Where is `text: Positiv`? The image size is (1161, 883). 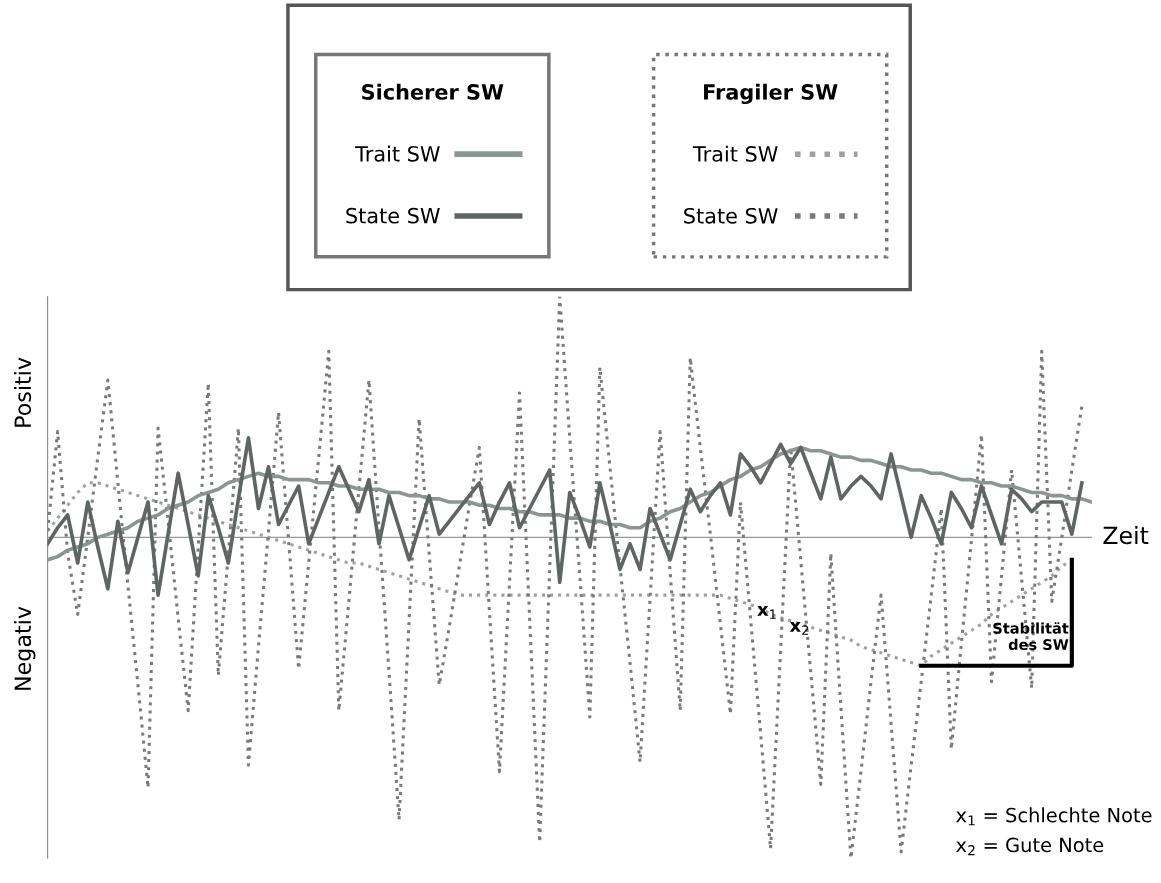
text: Positiv is located at coordinates (22, 392).